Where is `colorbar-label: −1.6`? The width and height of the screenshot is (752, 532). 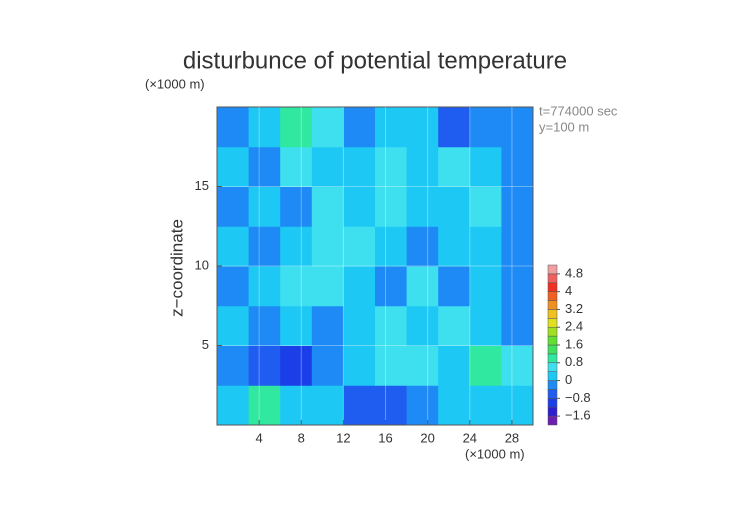 colorbar-label: −1.6 is located at coordinates (578, 415).